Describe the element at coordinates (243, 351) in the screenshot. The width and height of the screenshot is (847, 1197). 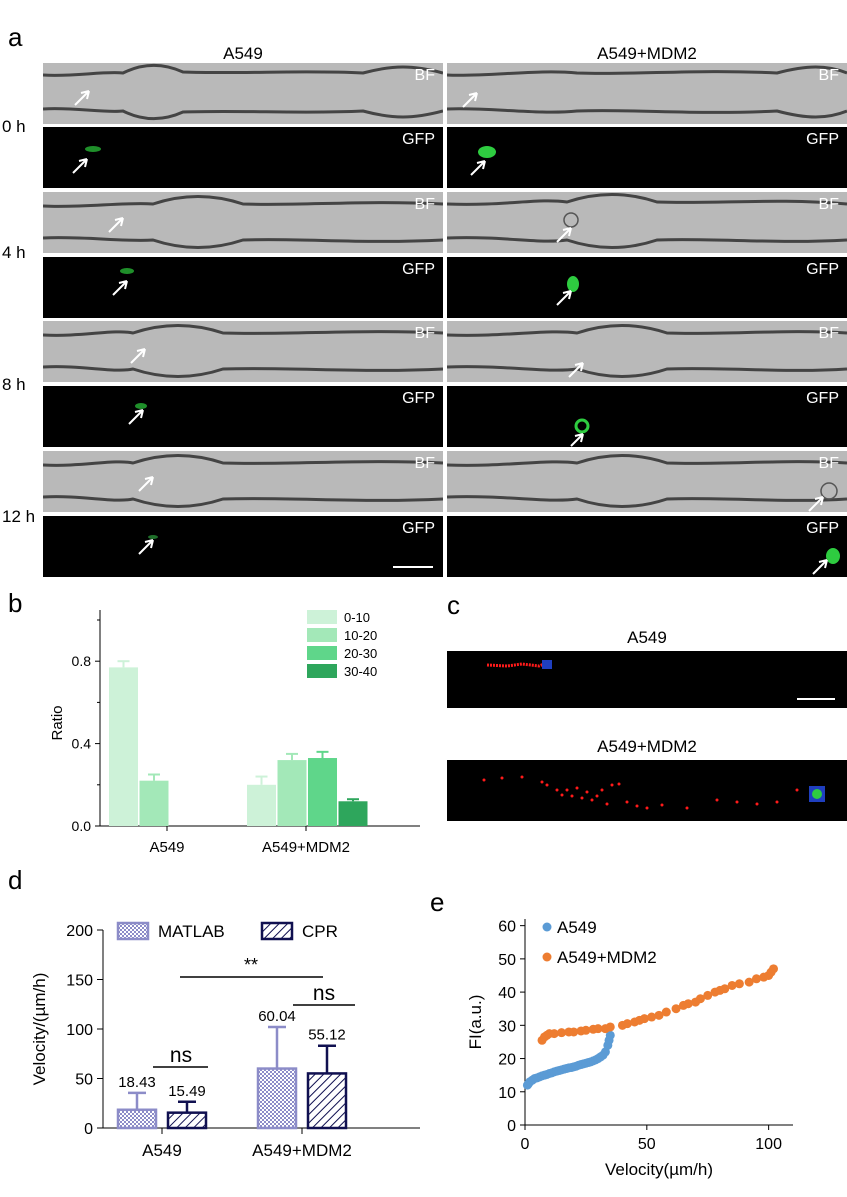
I see `bf-image-a549-8h: BF` at that location.